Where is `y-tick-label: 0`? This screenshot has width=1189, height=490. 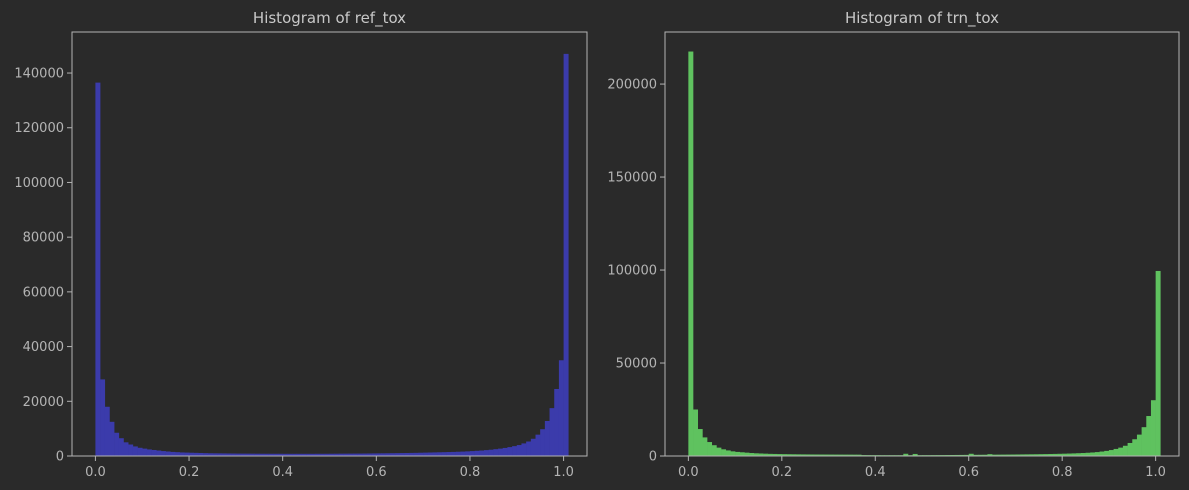 y-tick-label: 0 is located at coordinates (653, 457).